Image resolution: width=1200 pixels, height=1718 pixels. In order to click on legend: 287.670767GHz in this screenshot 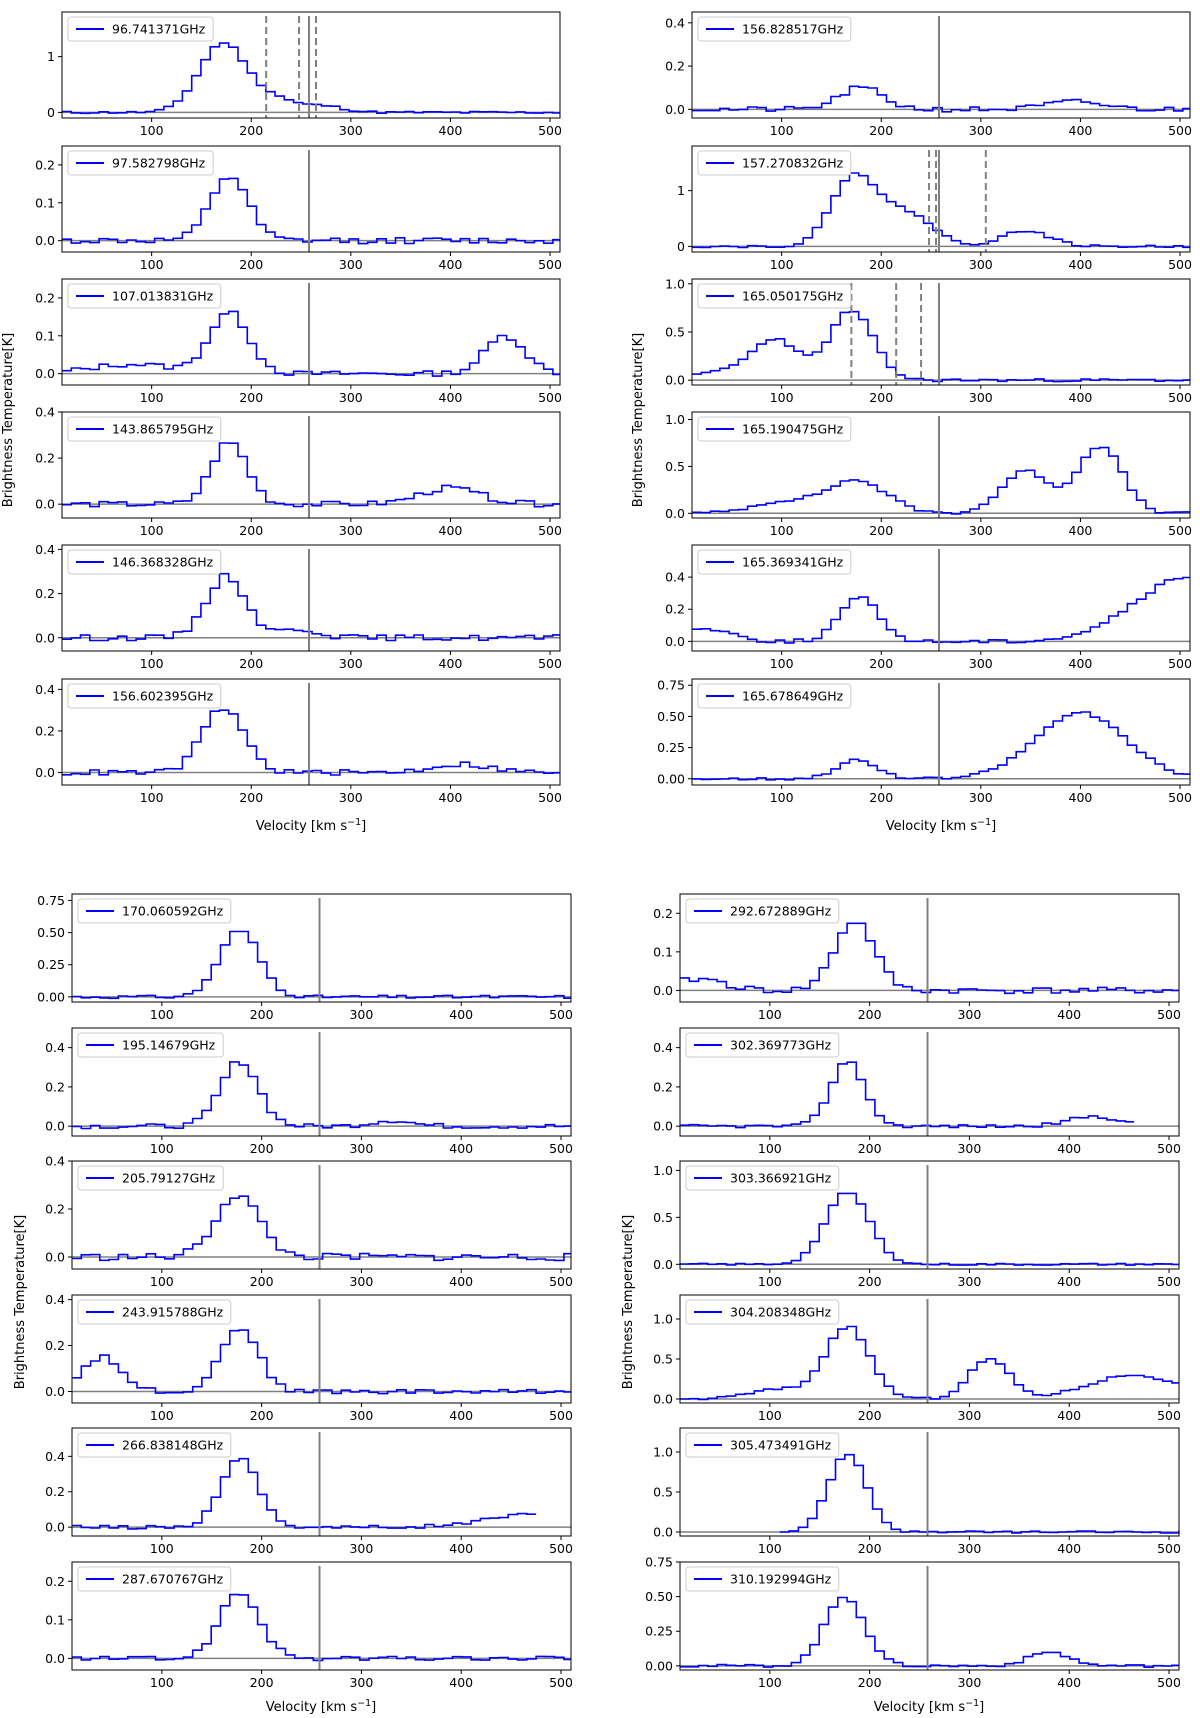, I will do `click(154, 1579)`.